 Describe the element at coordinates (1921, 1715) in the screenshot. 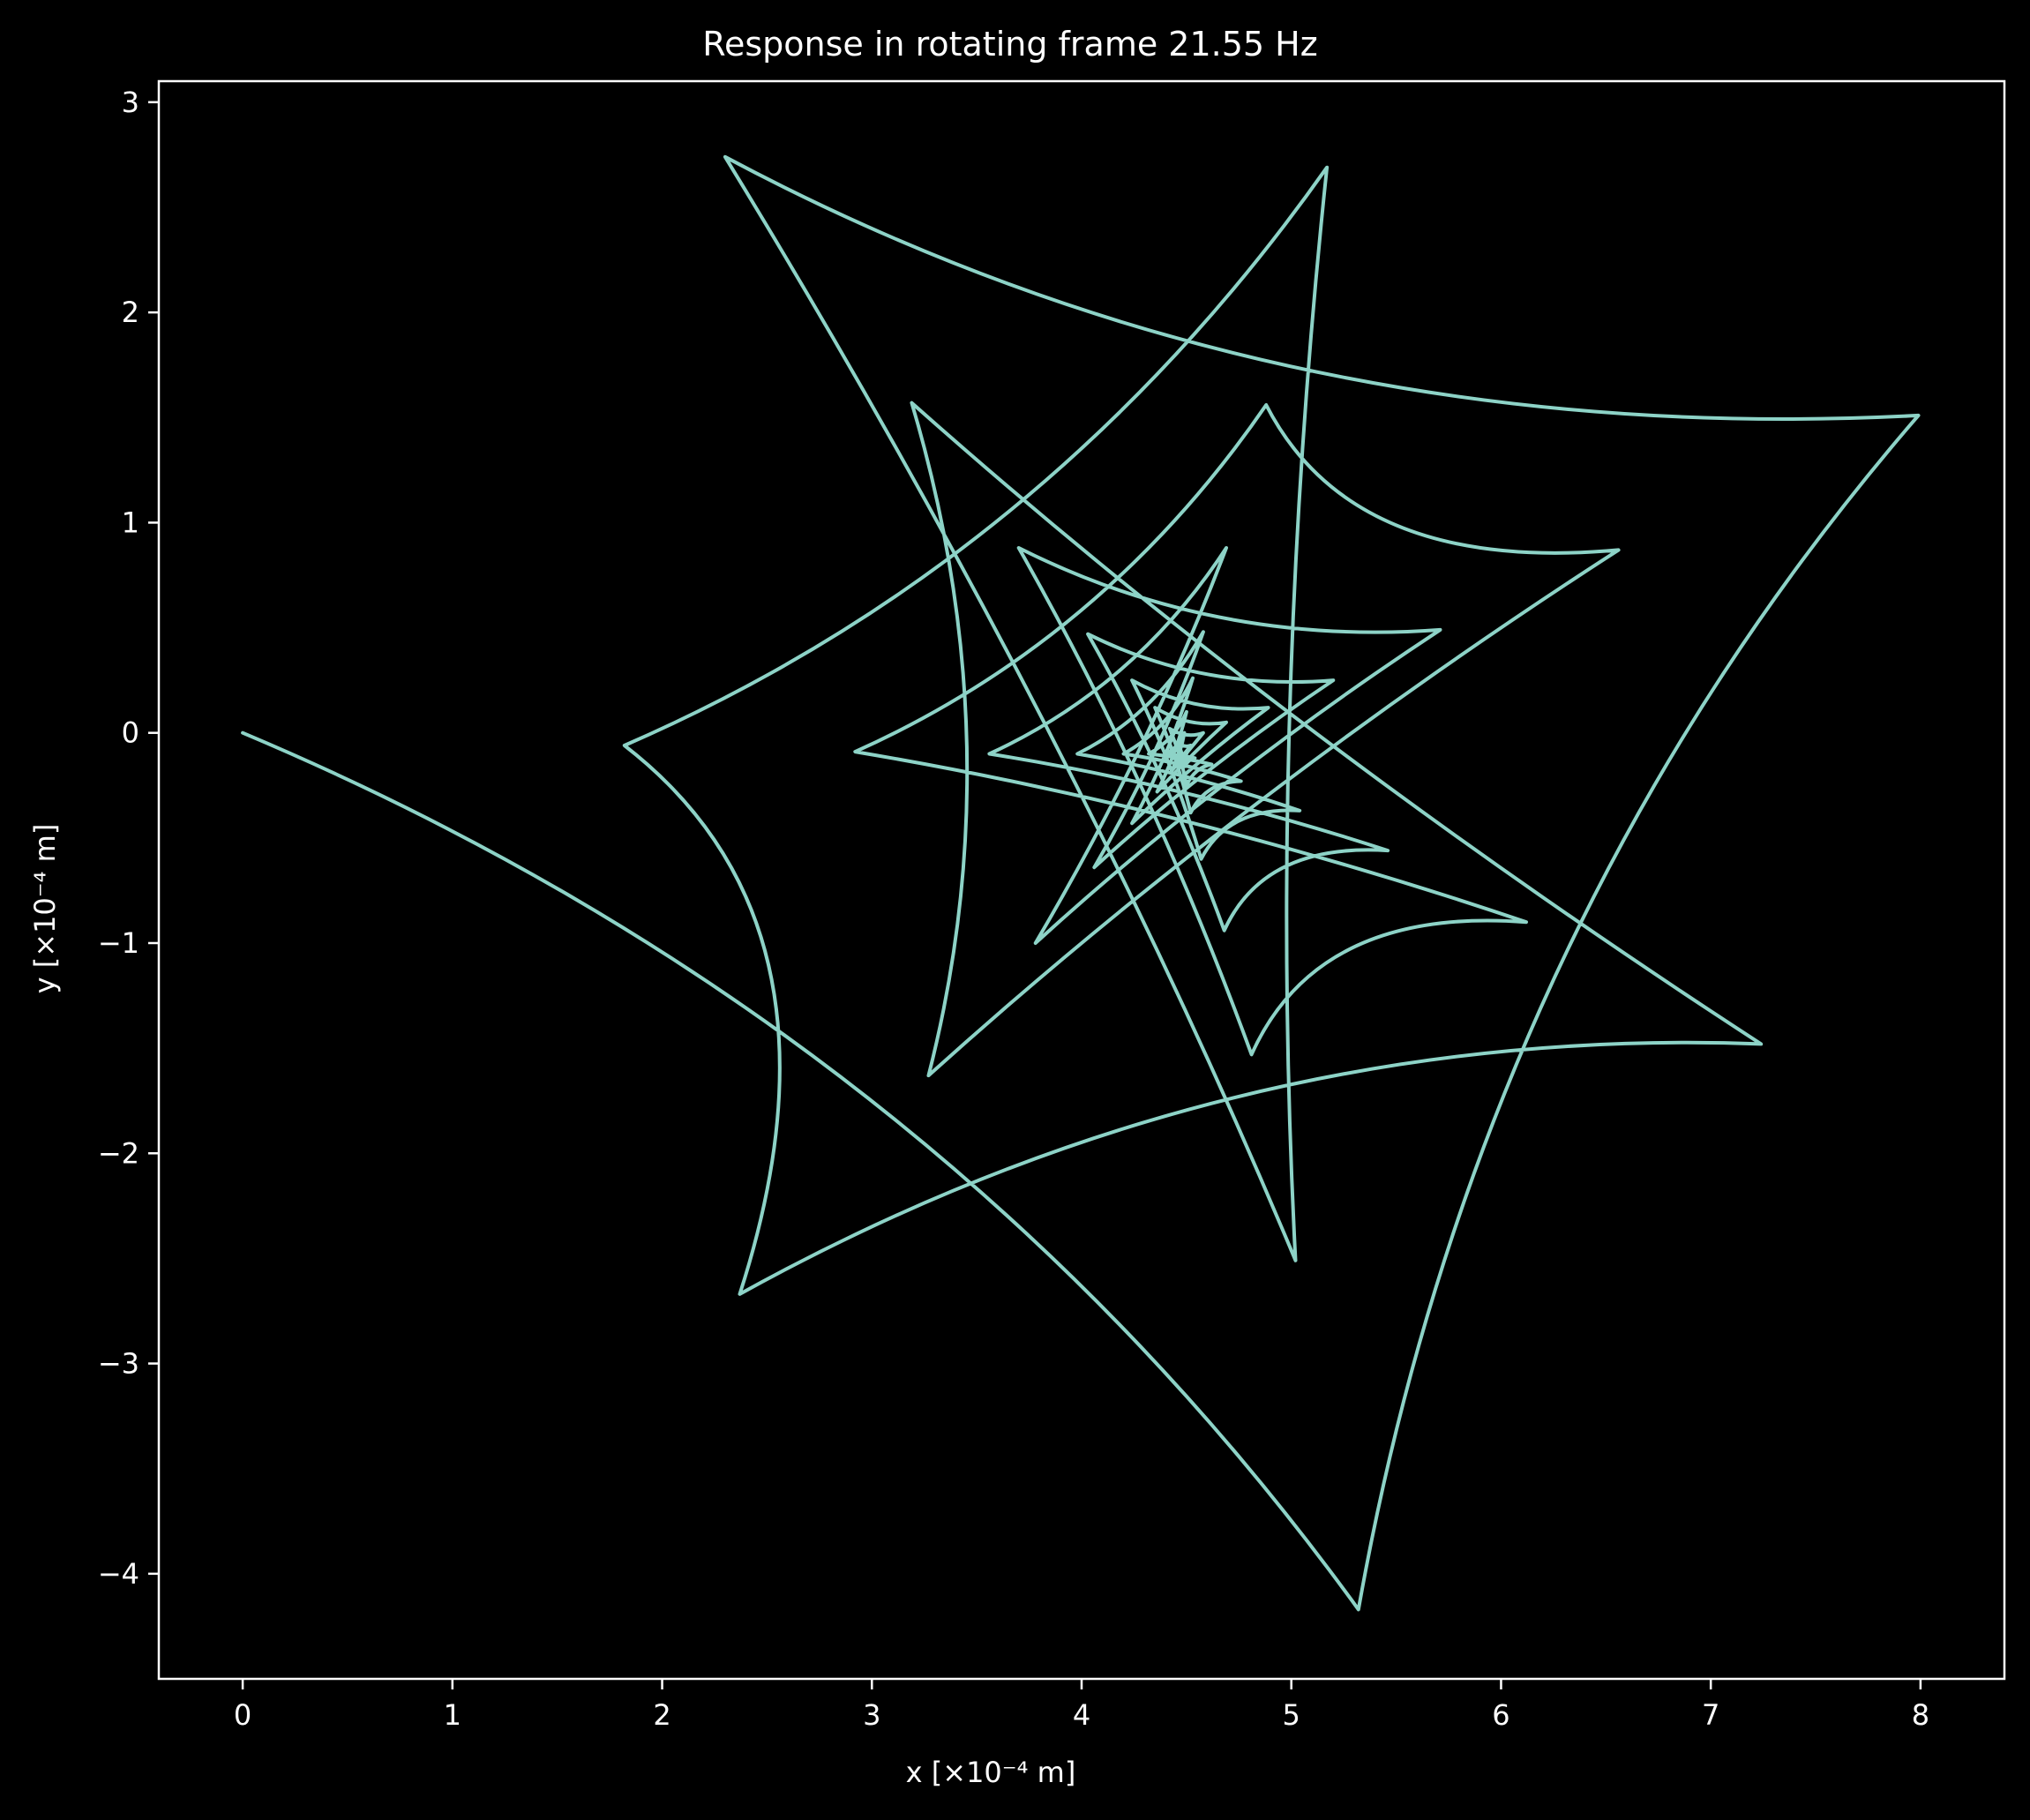

I see `x-tick-label: 8` at that location.